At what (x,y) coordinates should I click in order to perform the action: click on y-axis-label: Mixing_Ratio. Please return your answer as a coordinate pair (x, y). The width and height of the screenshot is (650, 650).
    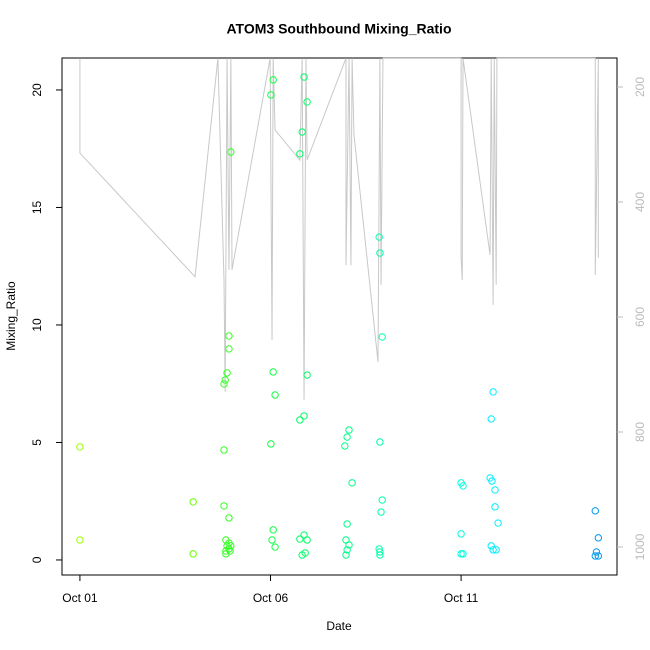
    Looking at the image, I should click on (11, 316).